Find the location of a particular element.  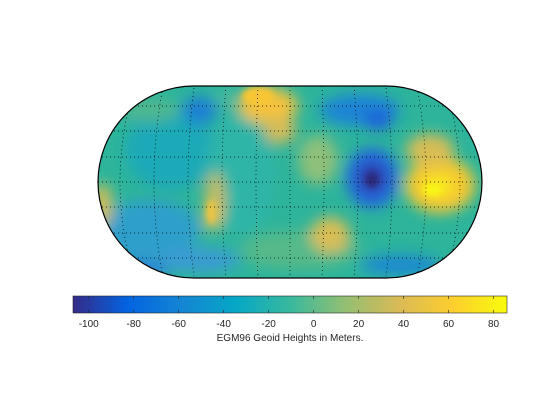

colorbar-tick-label: -20 is located at coordinates (268, 324).